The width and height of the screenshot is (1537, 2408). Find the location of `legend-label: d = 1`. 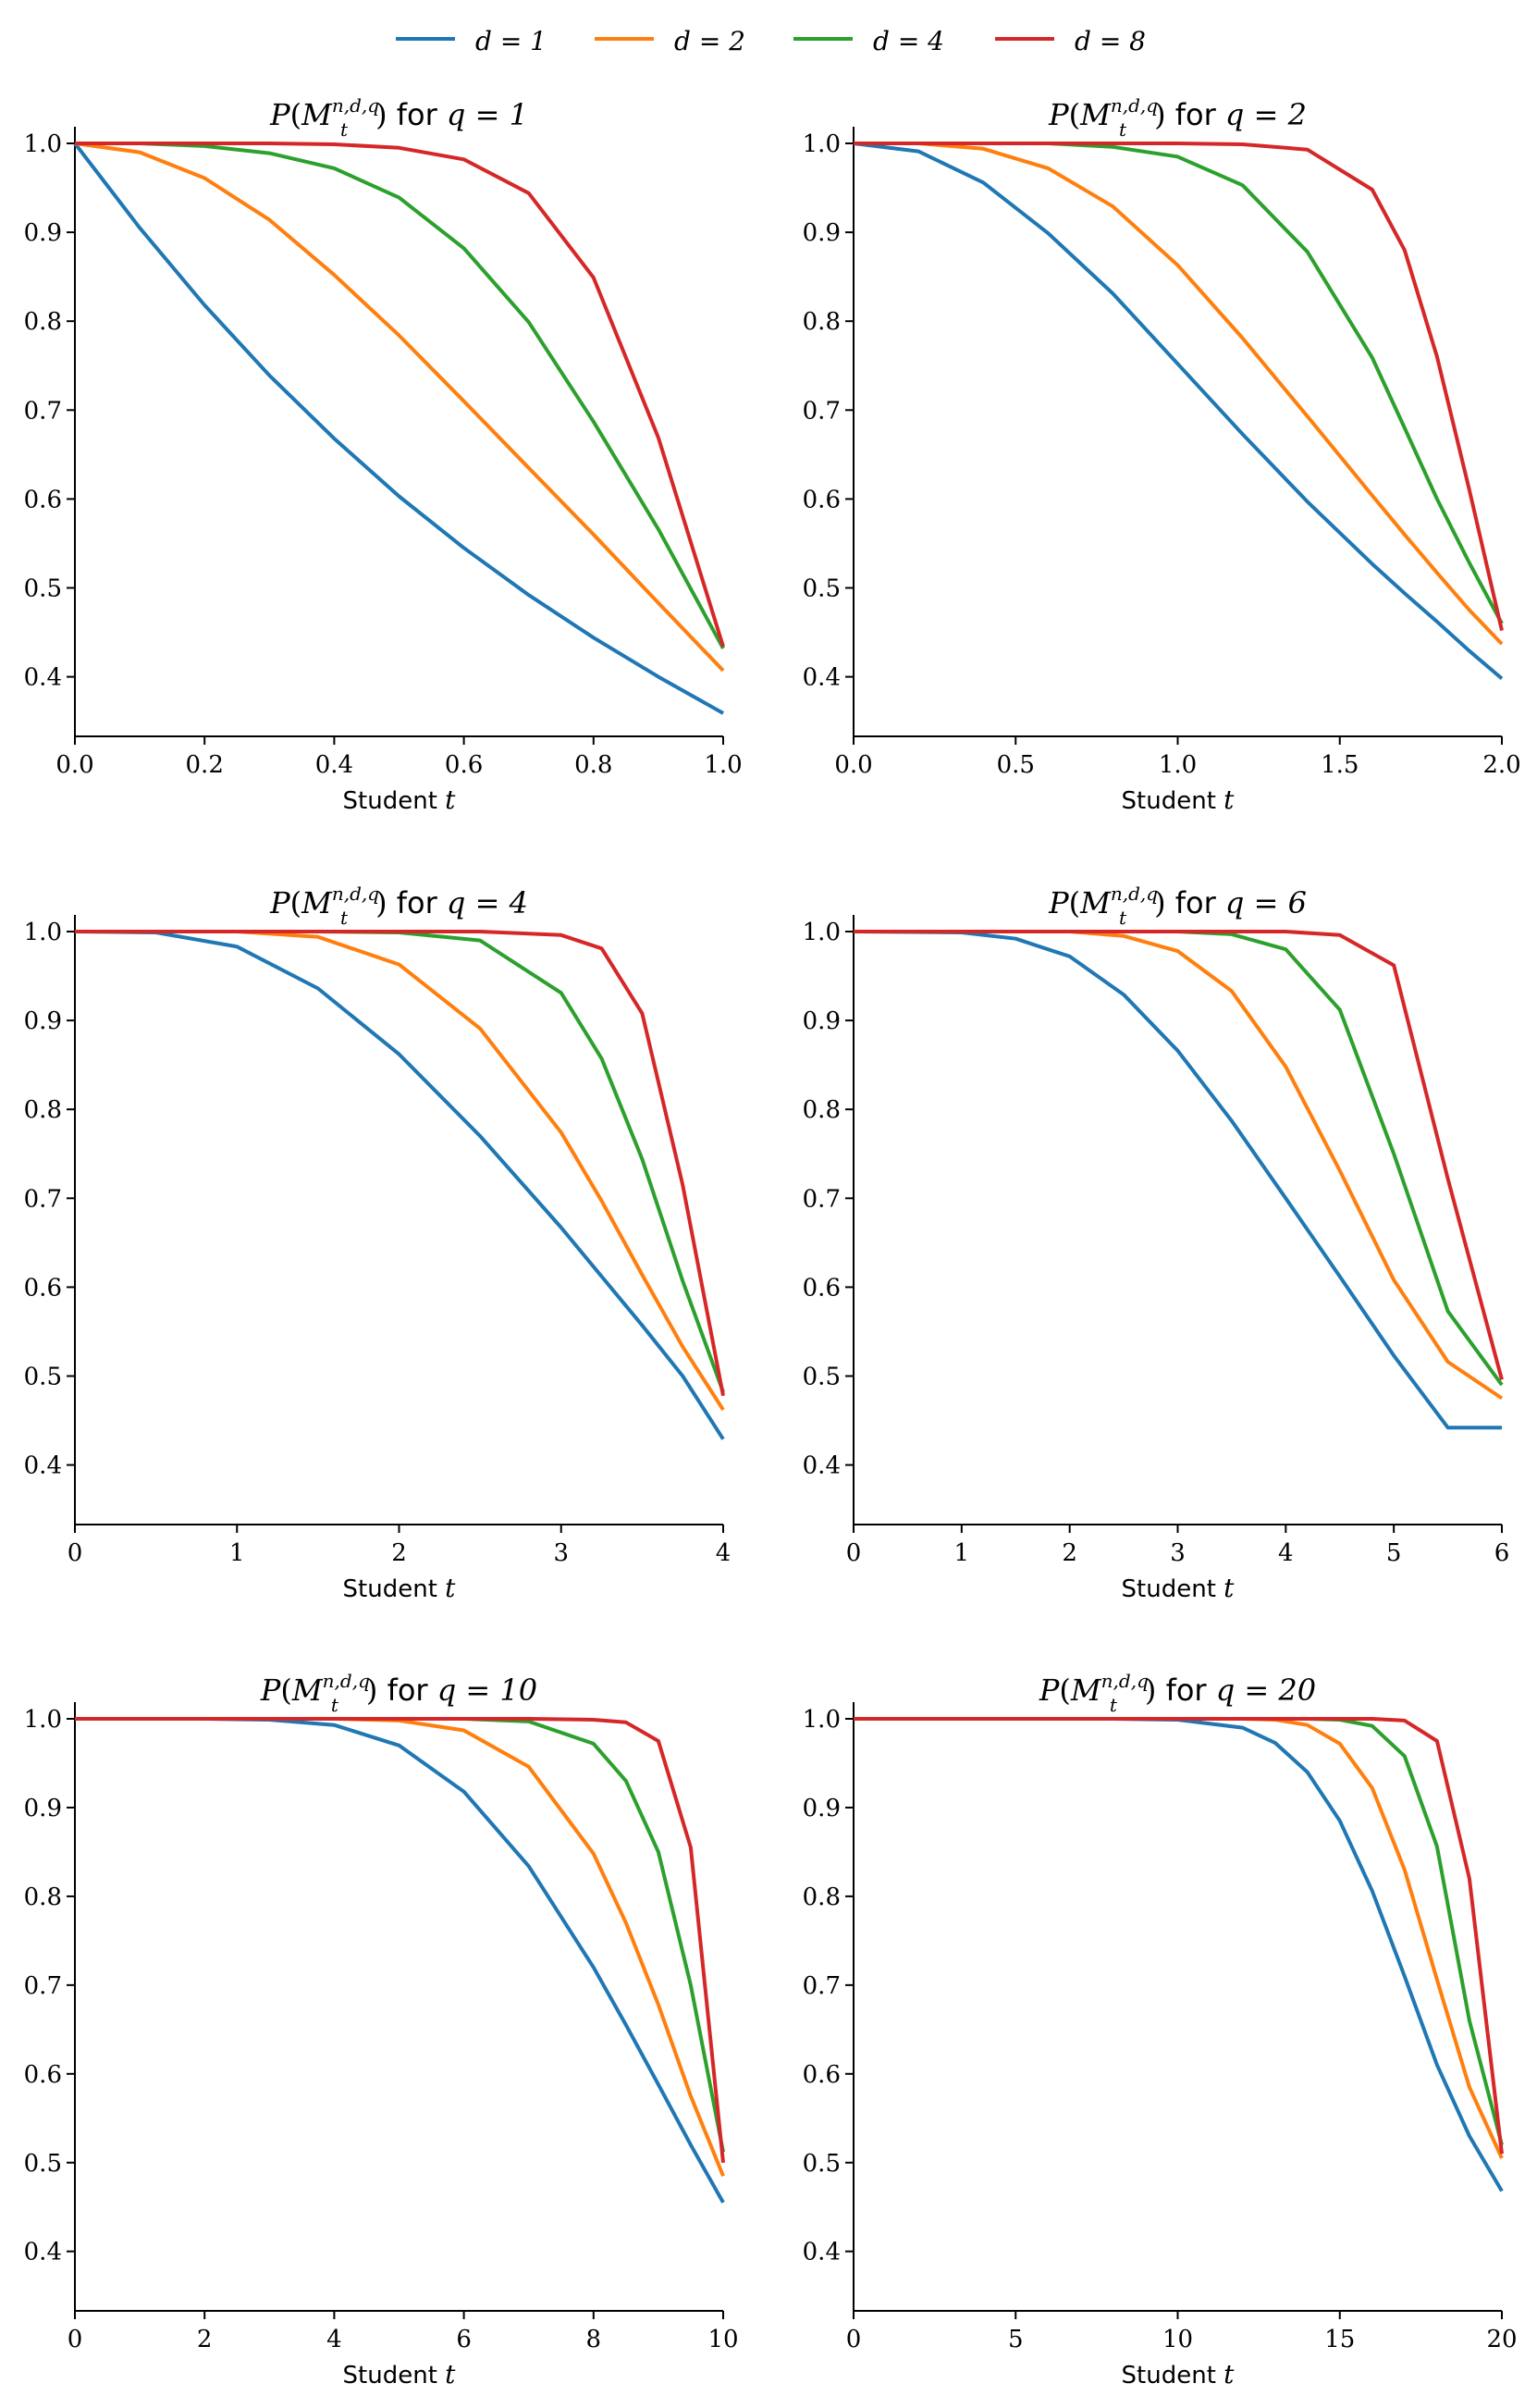

legend-label: d = 1 is located at coordinates (511, 41).